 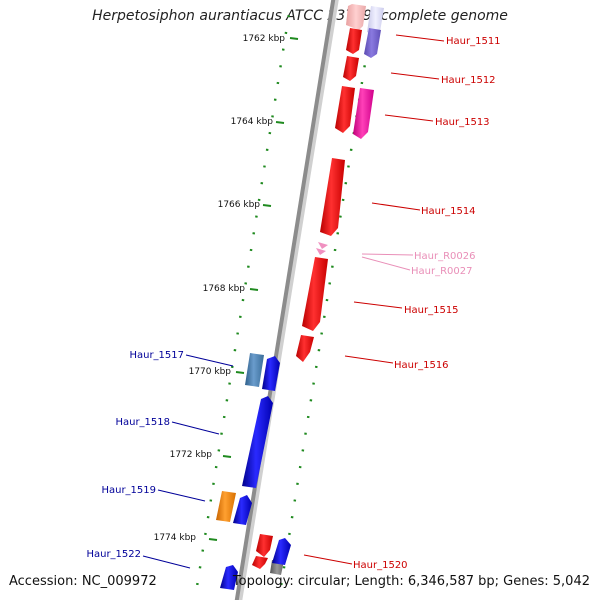 What do you see at coordinates (462, 122) in the screenshot?
I see `label-haur-1513: Haur_1513` at bounding box center [462, 122].